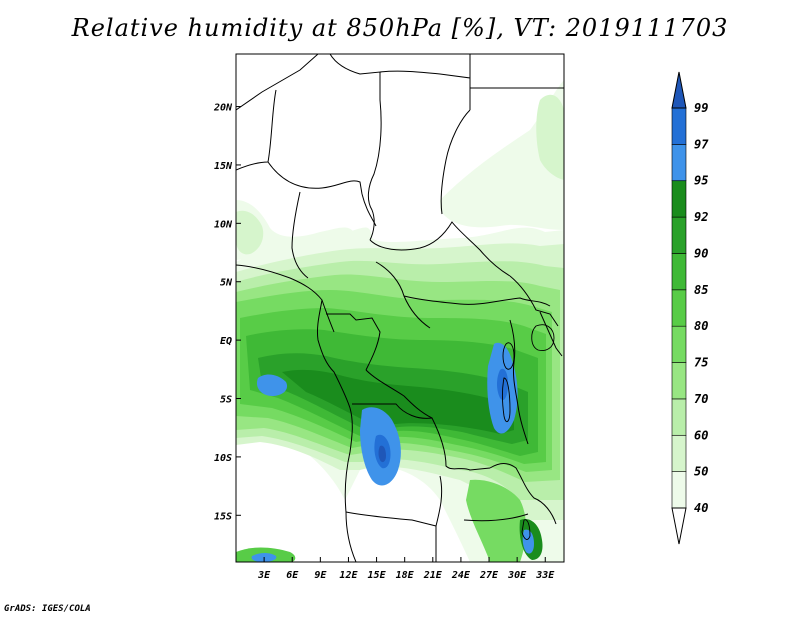  I want to click on legend-label: 97, so click(701, 144).